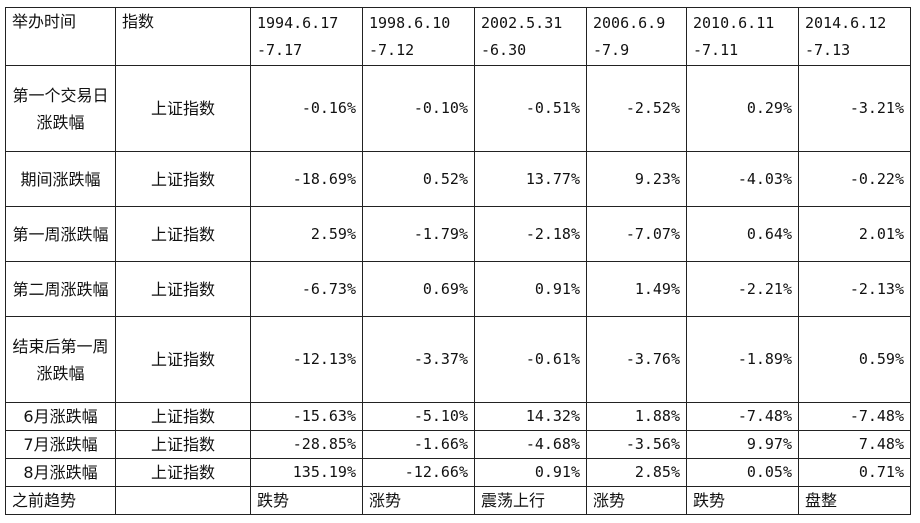 Image resolution: width=920 pixels, height=523 pixels. Describe the element at coordinates (854, 36) in the screenshot. I see `header-period: 2014.6.12 -7.13` at that location.